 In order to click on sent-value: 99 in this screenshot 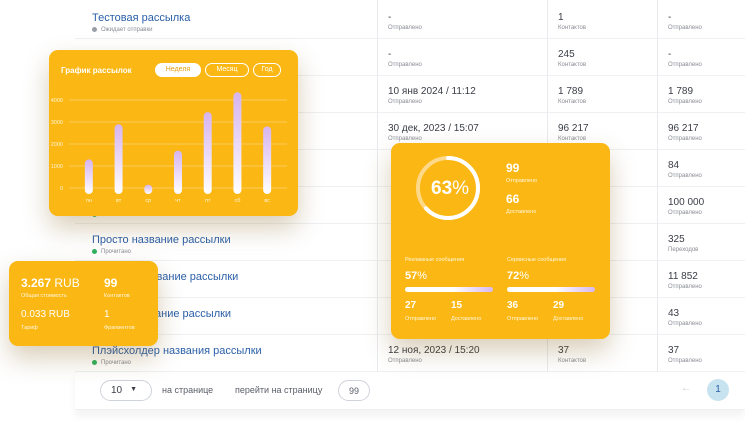, I will do `click(513, 168)`.